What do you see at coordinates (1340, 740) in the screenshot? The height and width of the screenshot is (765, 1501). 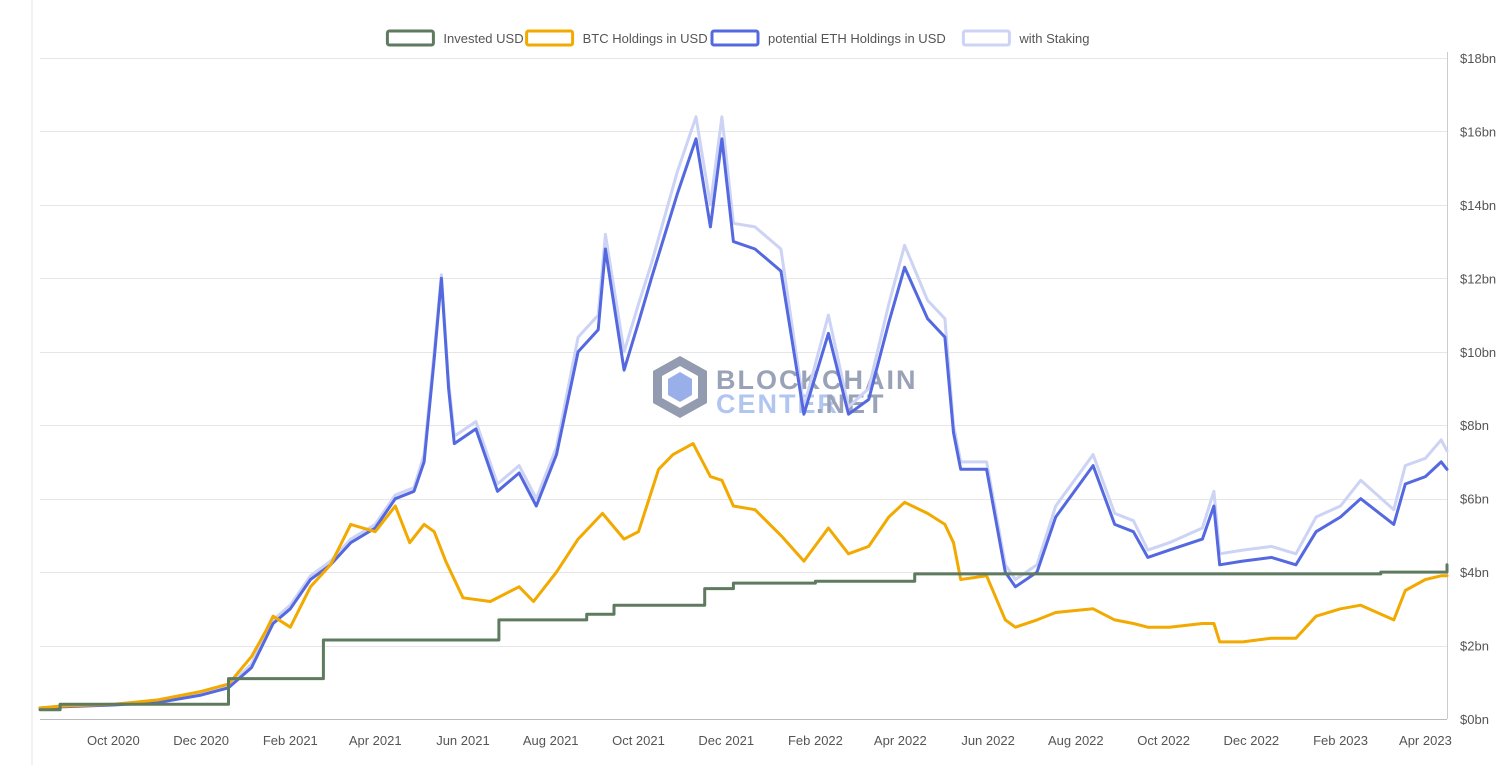 I see `x-tick-label: Feb 2023` at bounding box center [1340, 740].